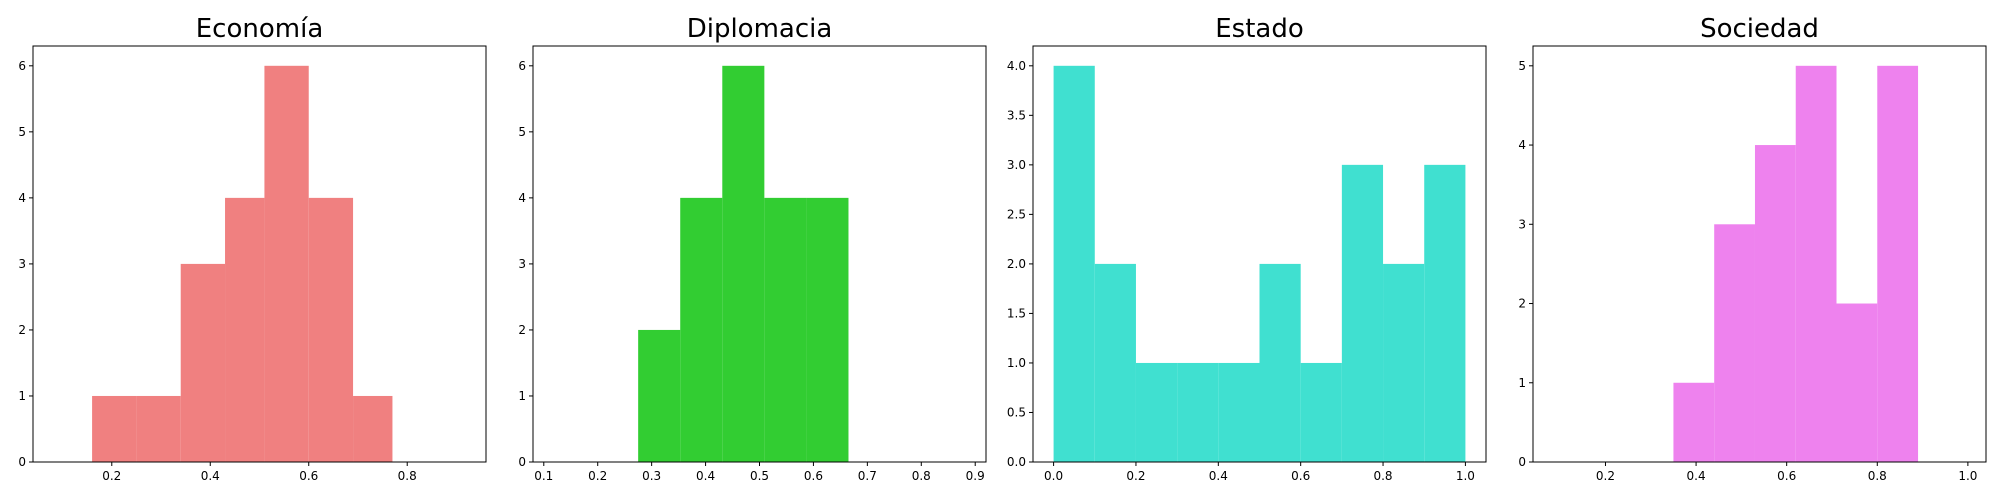  Describe the element at coordinates (1016, 165) in the screenshot. I see `y-tick-label: 3.0` at that location.